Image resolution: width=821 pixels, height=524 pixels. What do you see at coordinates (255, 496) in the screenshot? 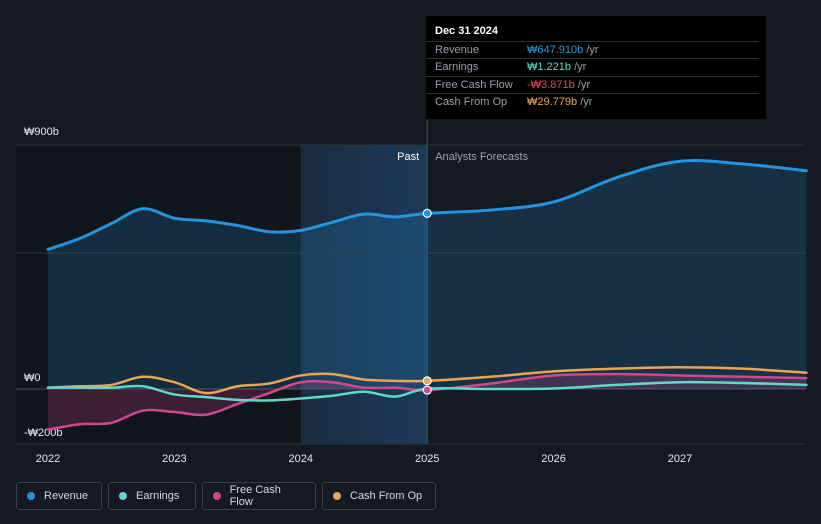
I see `legend-label: Free Cash Flow` at bounding box center [255, 496].